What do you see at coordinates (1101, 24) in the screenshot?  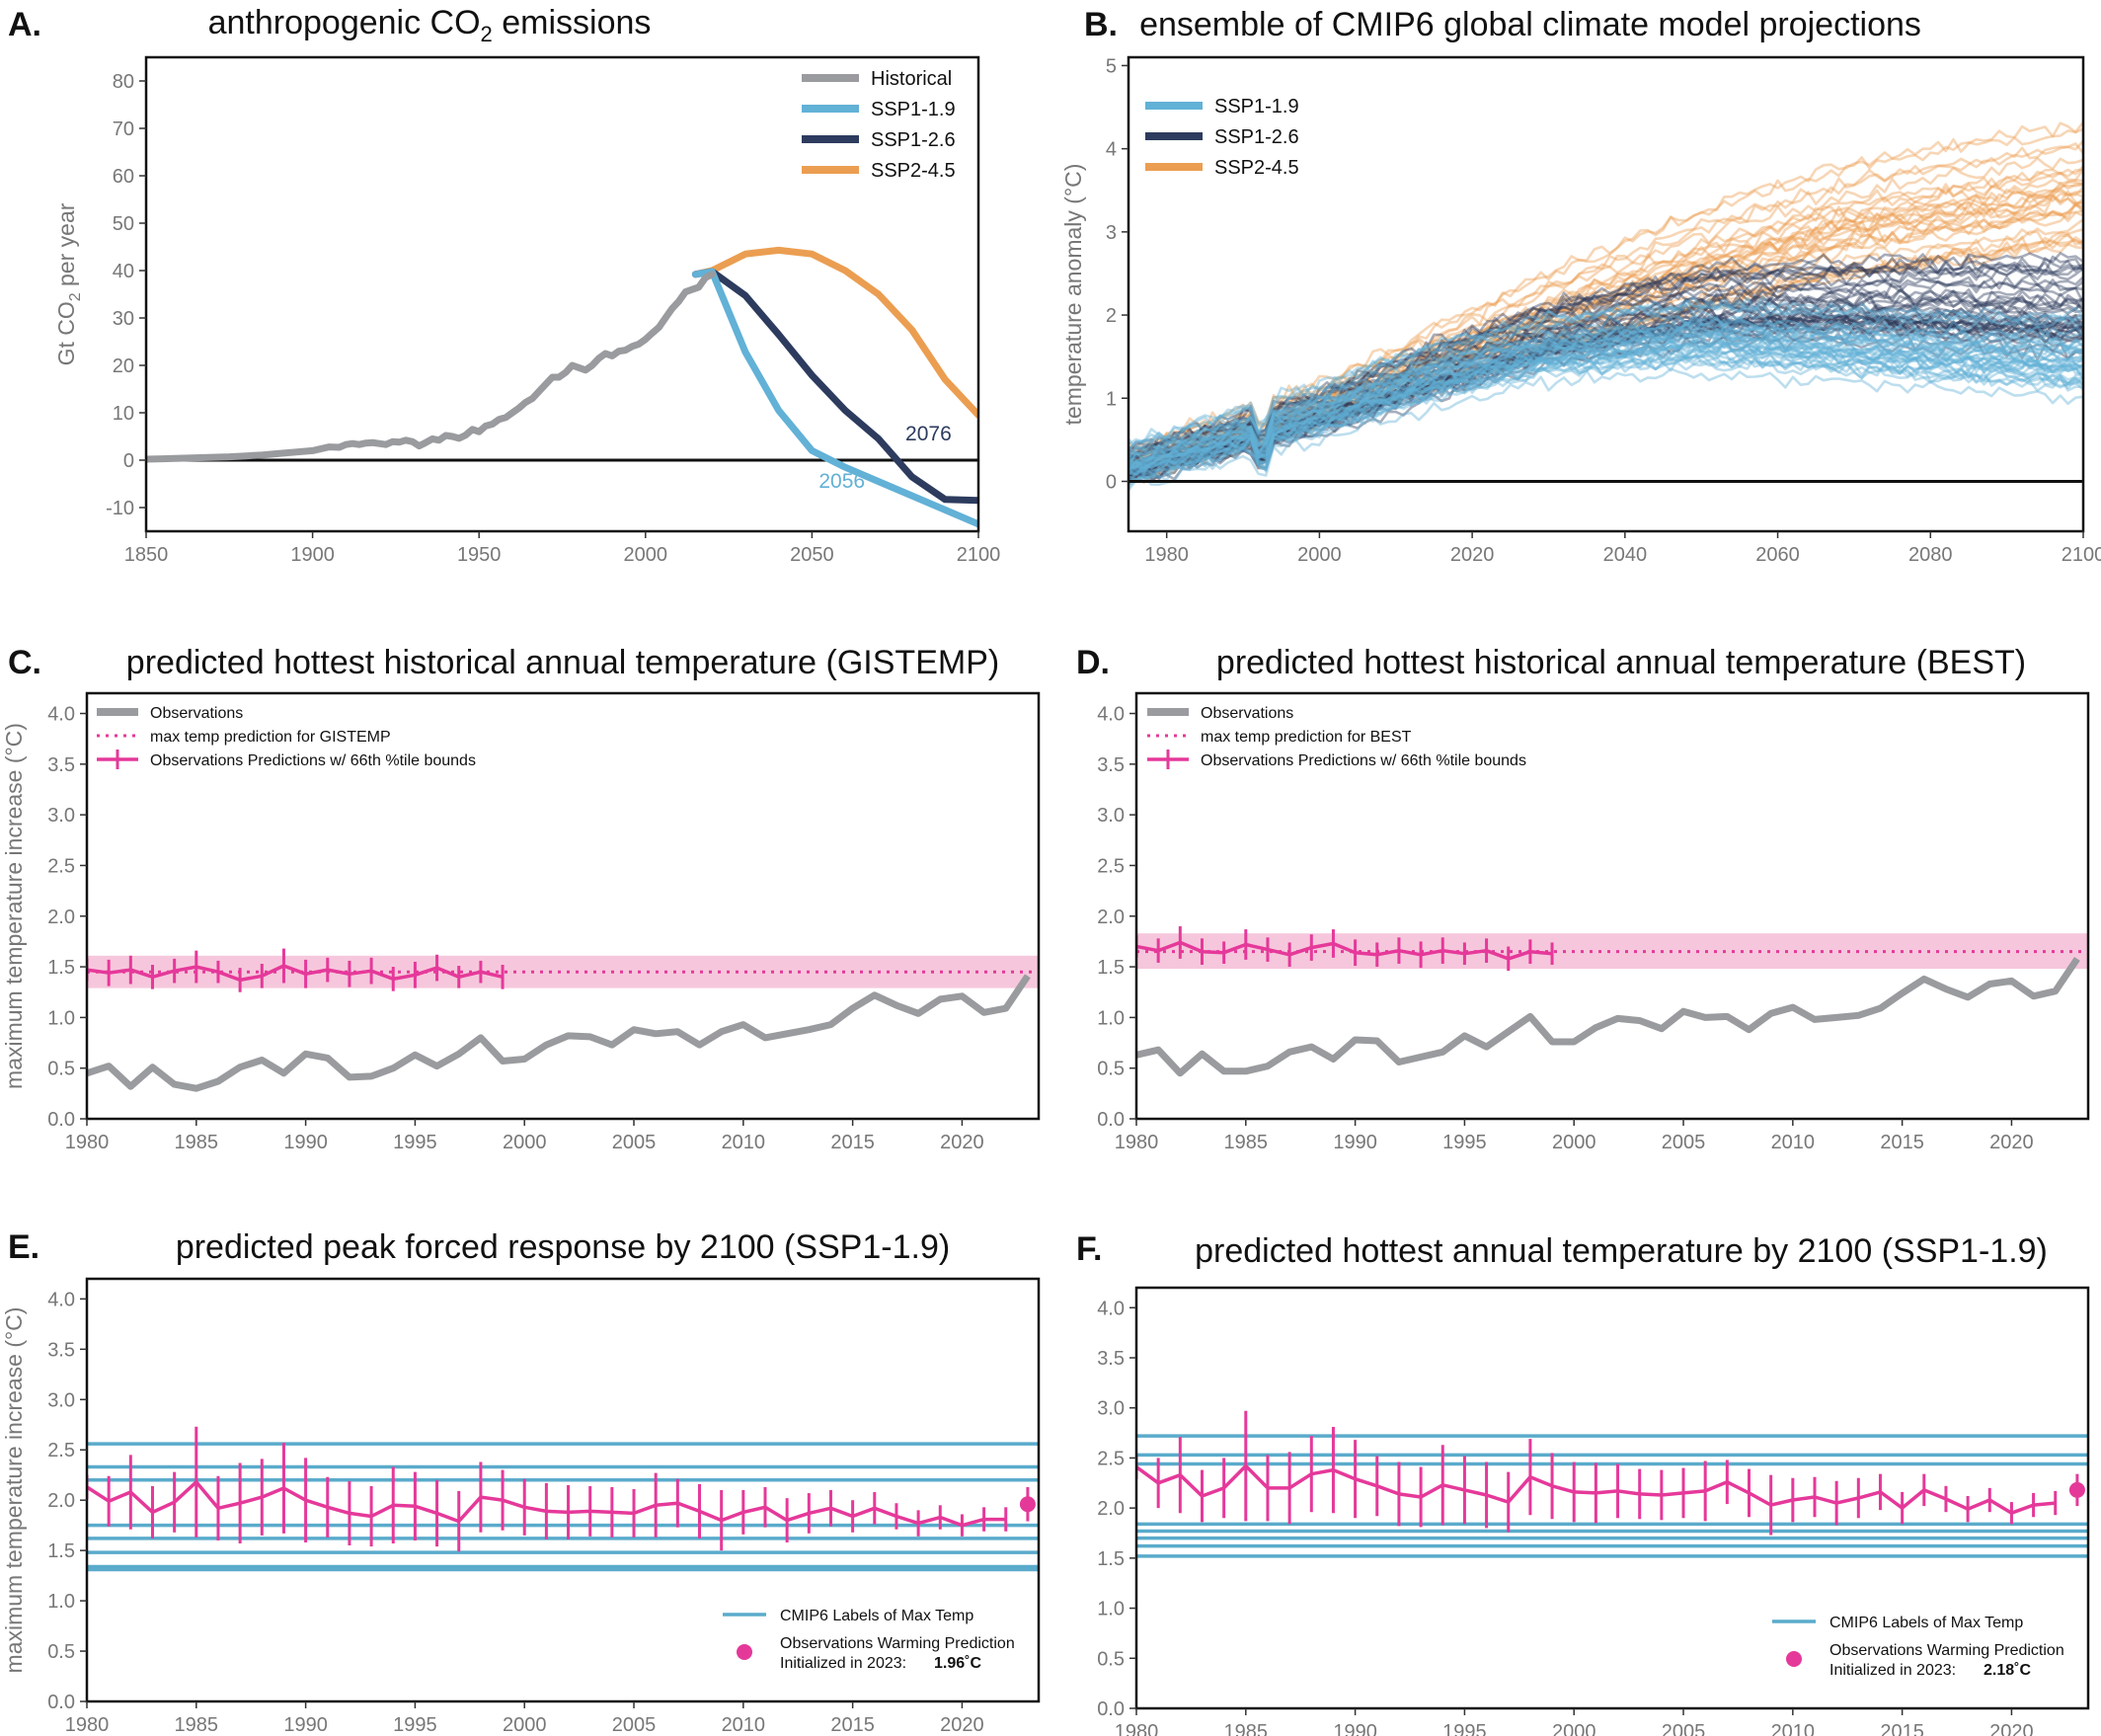 I see `panel-letter: B.` at bounding box center [1101, 24].